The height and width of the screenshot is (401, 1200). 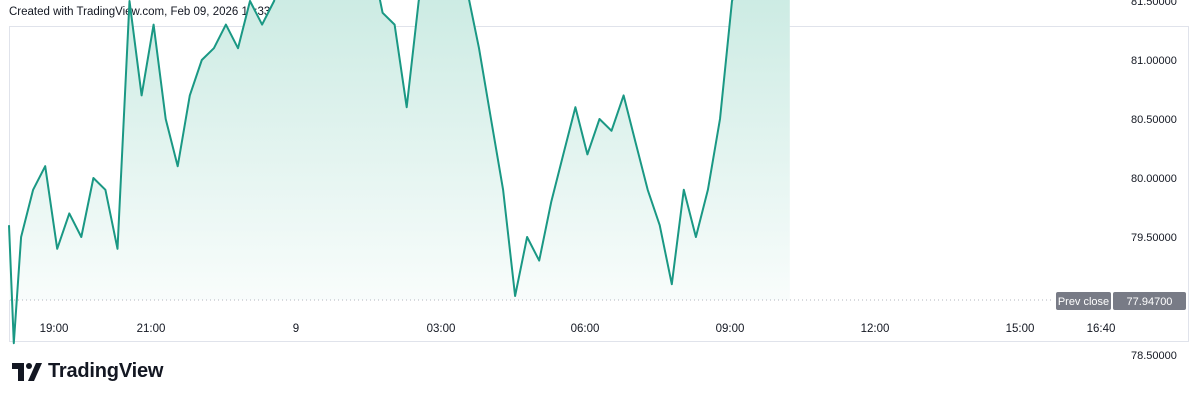 What do you see at coordinates (730, 329) in the screenshot?
I see `x-tick-label: 09:00` at bounding box center [730, 329].